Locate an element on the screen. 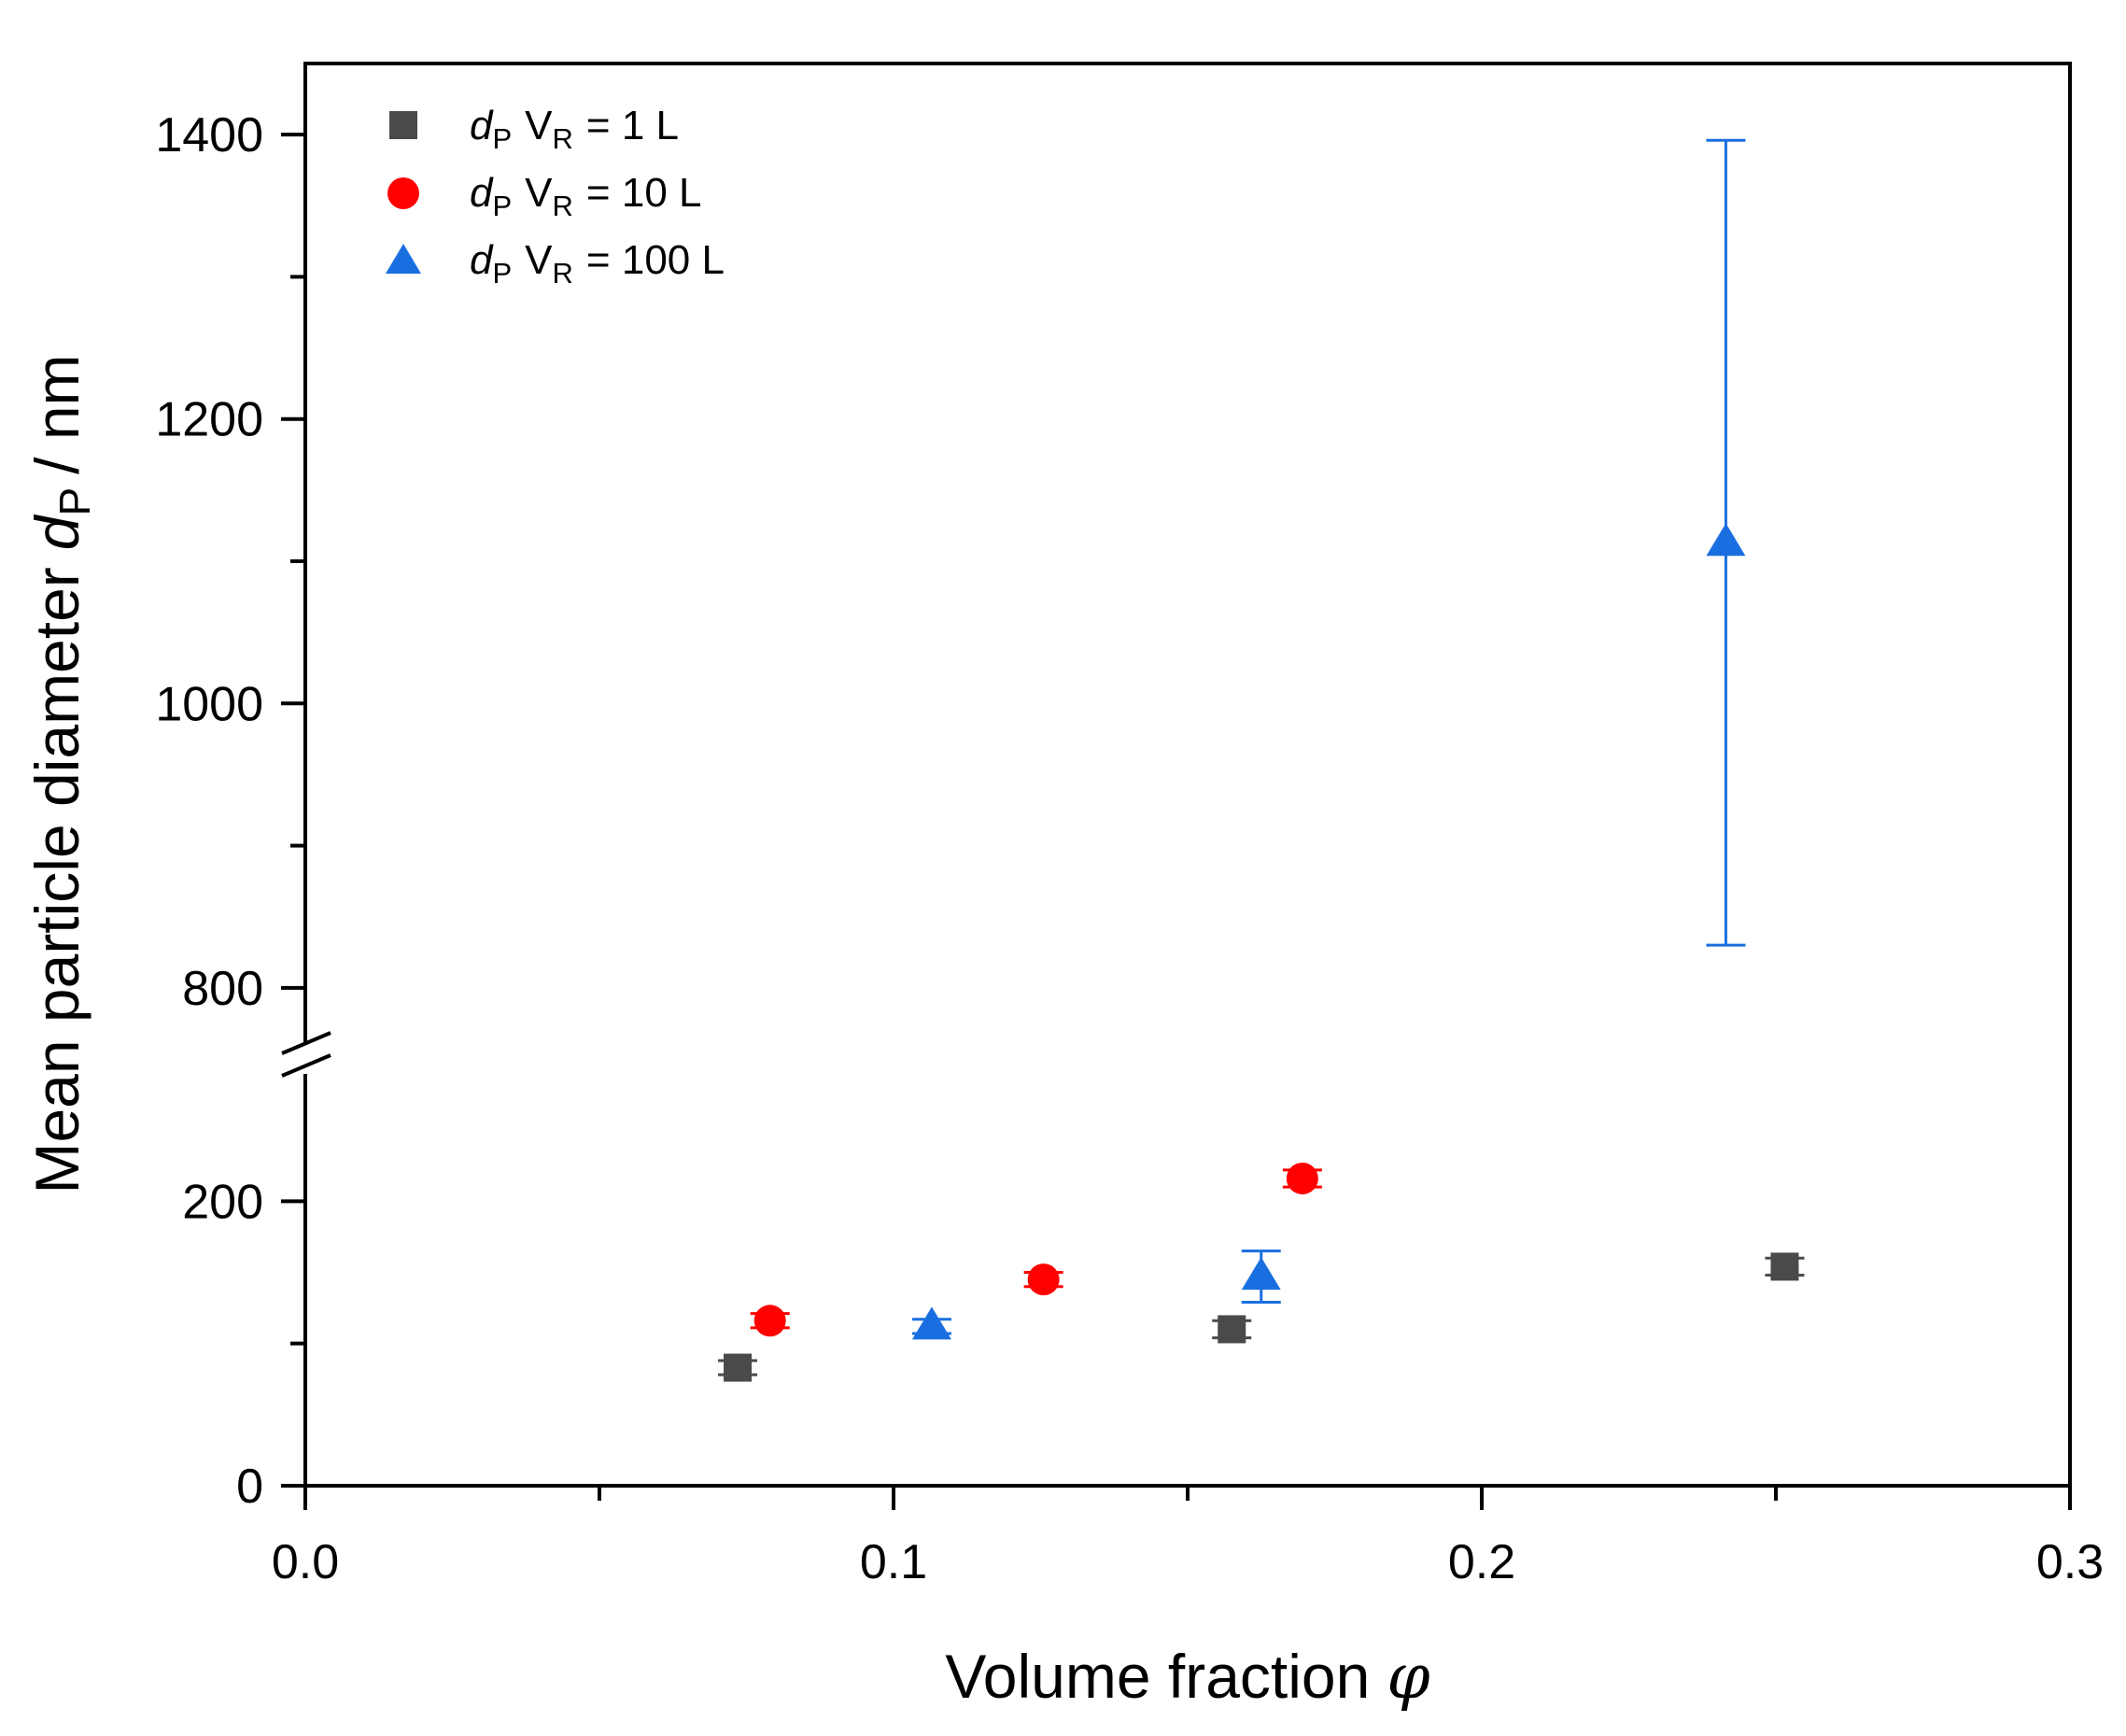 The height and width of the screenshot is (1736, 2126). y-tick-label: 0 is located at coordinates (250, 1487).